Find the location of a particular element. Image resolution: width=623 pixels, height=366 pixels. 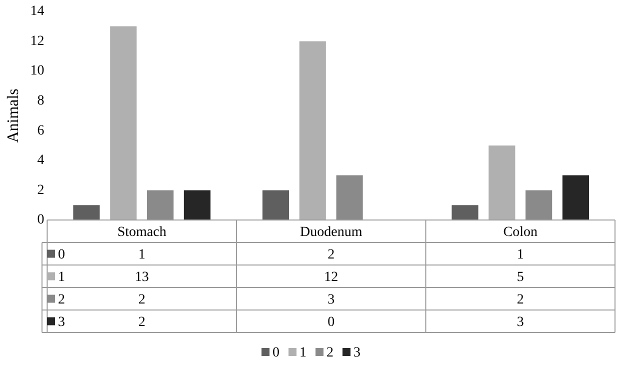

y-axis-title: Animals is located at coordinates (13, 115).